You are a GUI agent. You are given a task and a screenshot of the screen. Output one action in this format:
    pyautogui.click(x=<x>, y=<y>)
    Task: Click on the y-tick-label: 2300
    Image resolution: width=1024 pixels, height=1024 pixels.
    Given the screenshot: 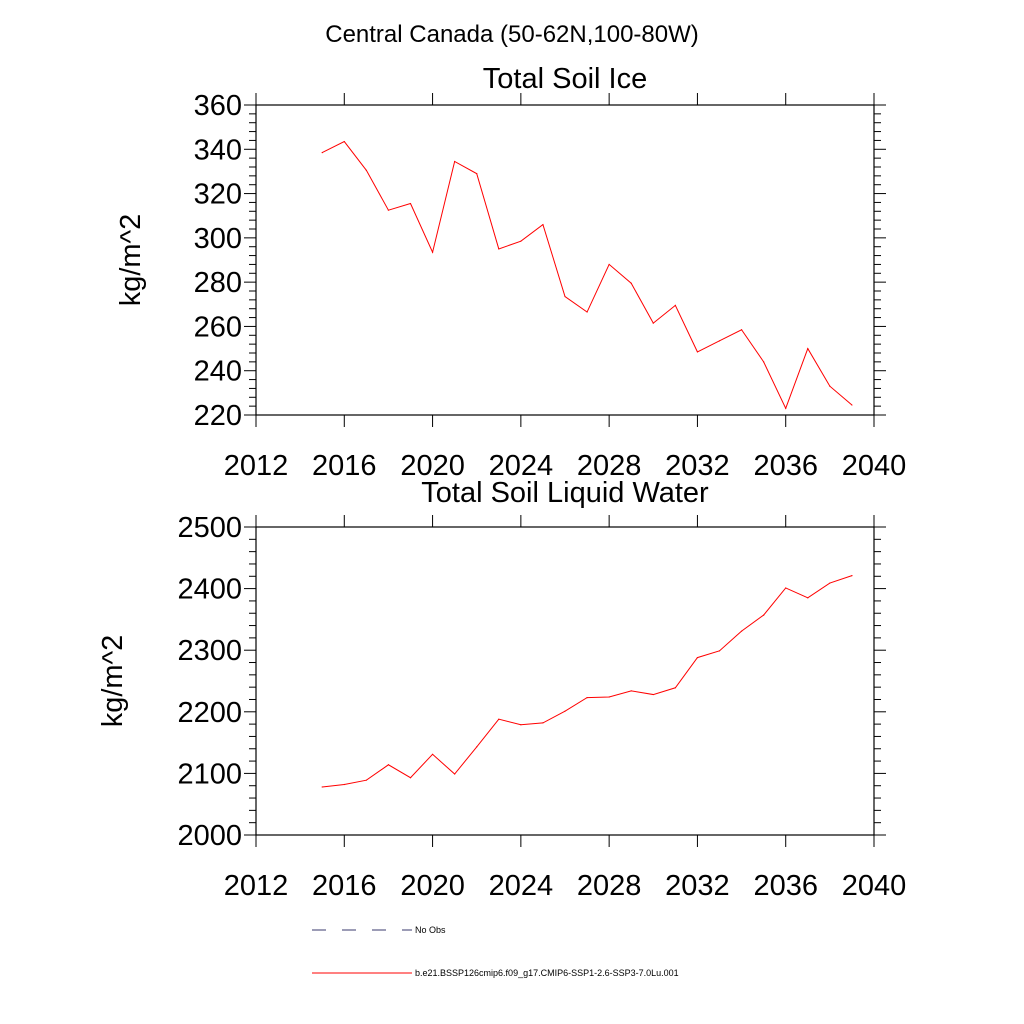 What is the action you would take?
    pyautogui.click(x=209, y=651)
    